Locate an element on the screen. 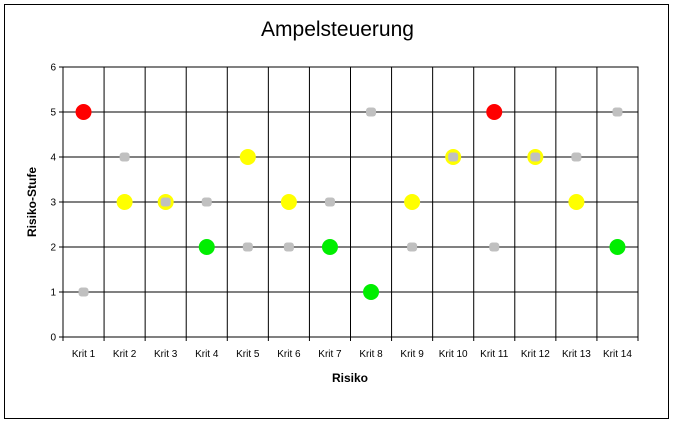 The image size is (675, 423). y-tick-label: 6 is located at coordinates (53, 68).